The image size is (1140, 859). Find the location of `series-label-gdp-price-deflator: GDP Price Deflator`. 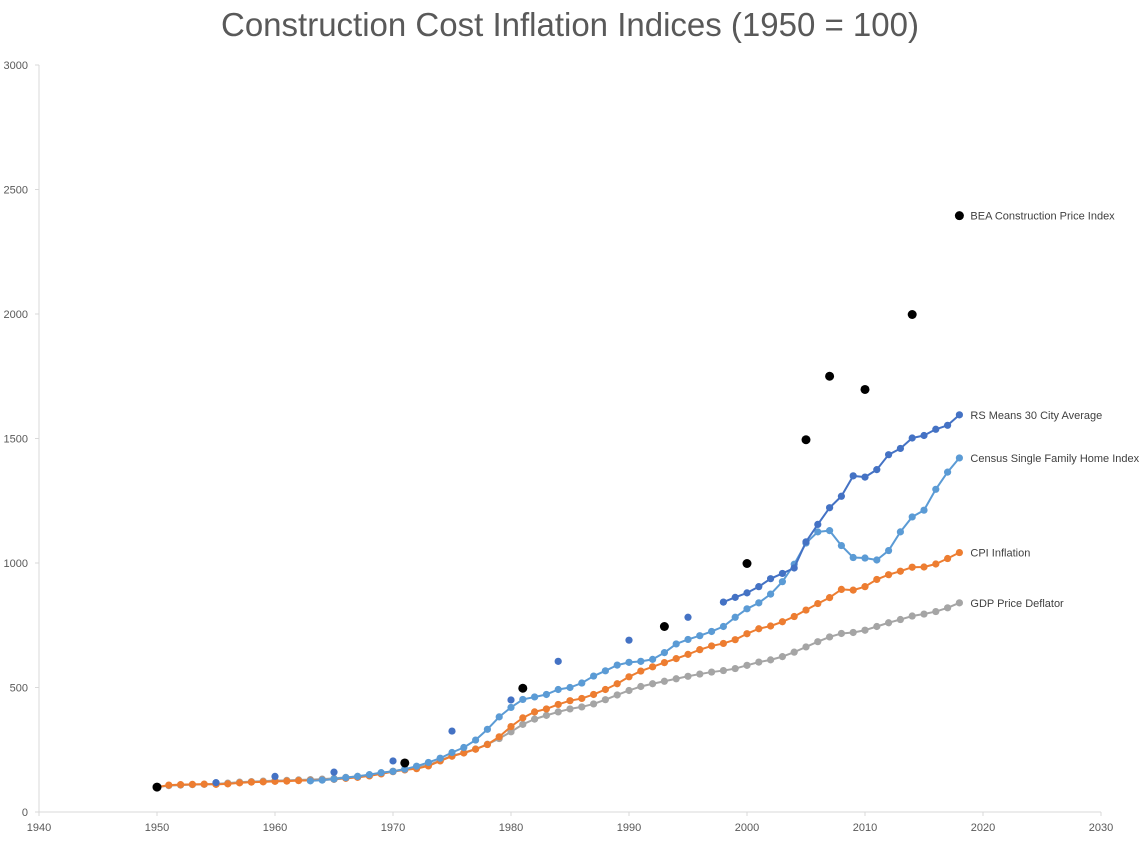

series-label-gdp-price-deflator: GDP Price Deflator is located at coordinates (1017, 604).